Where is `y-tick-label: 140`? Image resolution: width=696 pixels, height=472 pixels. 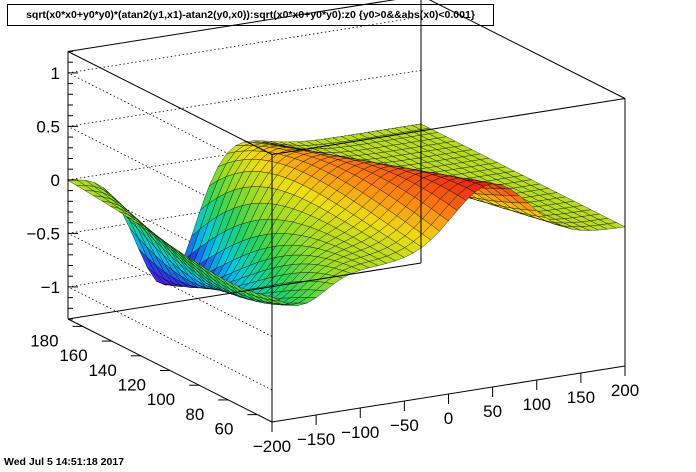 y-tick-label: 140 is located at coordinates (102, 370).